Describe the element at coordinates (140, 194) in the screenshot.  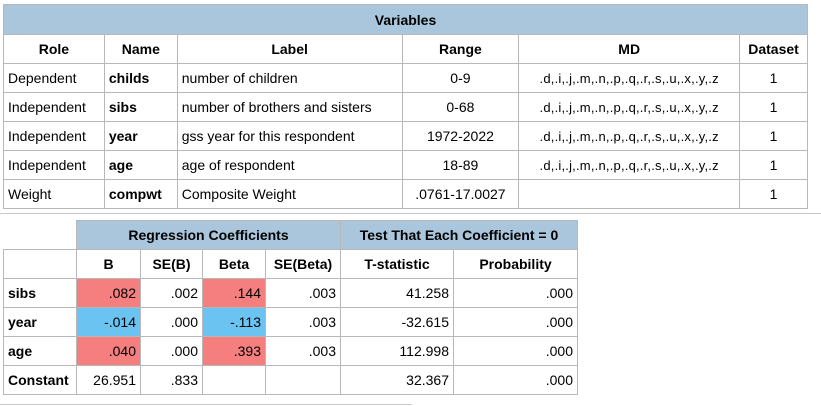
I see `variable-name: compwt` at that location.